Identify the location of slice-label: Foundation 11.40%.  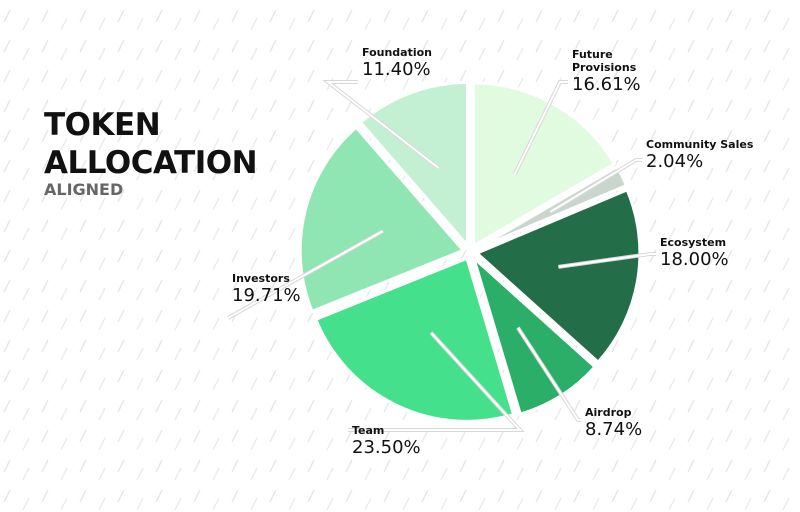
(407, 63).